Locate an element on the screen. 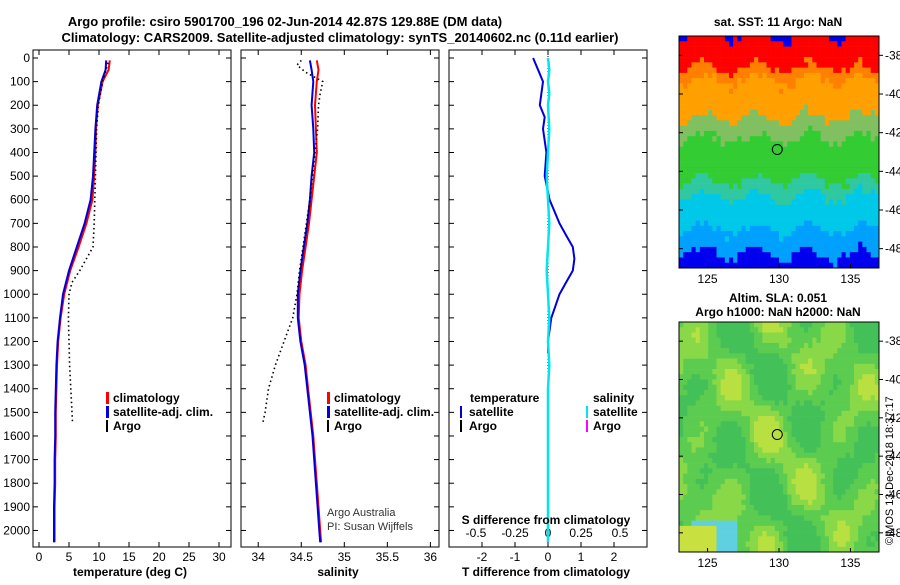 This screenshot has height=585, width=900. x-tick-label: 0 is located at coordinates (39, 557).